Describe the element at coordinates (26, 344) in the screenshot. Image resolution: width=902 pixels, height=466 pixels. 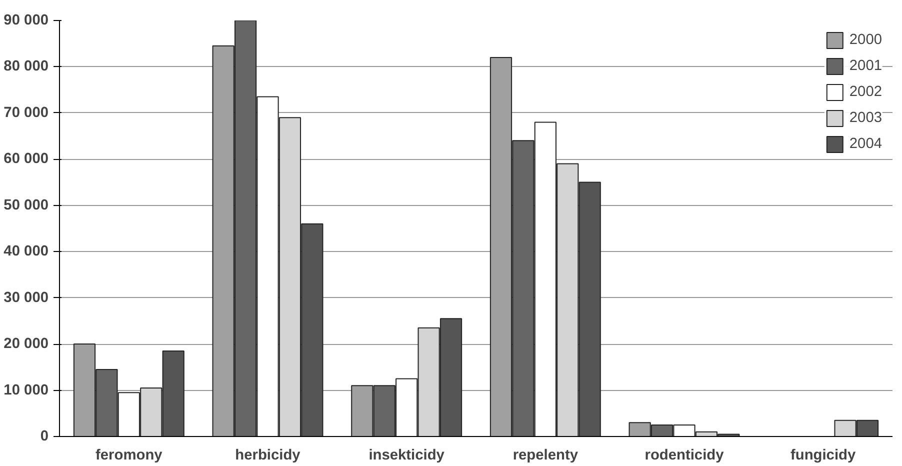
I see `y-tick-label: 20 000` at that location.